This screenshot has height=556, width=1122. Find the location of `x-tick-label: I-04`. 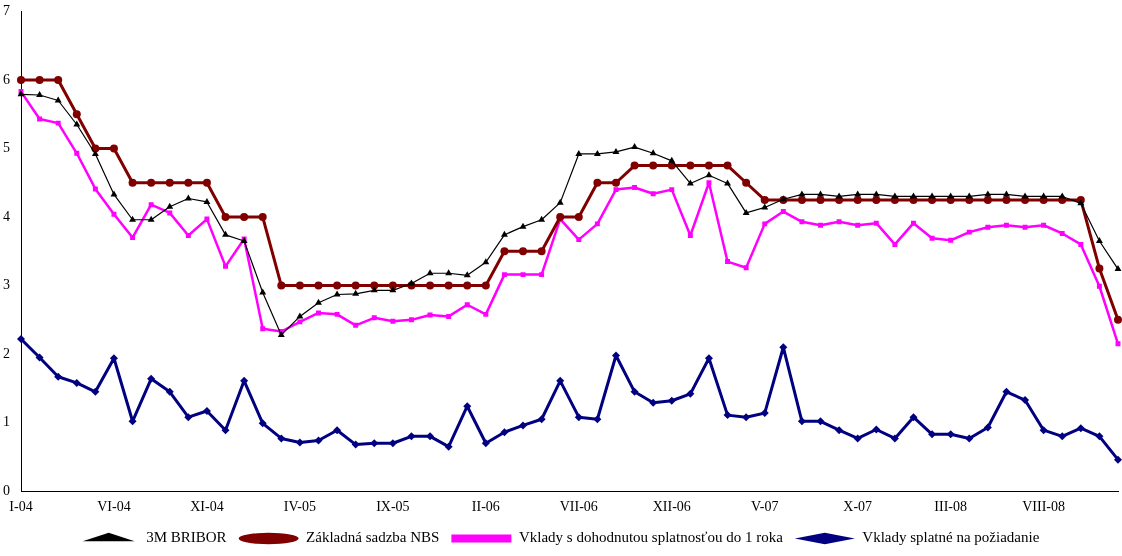

x-tick-label: I-04 is located at coordinates (21, 507).